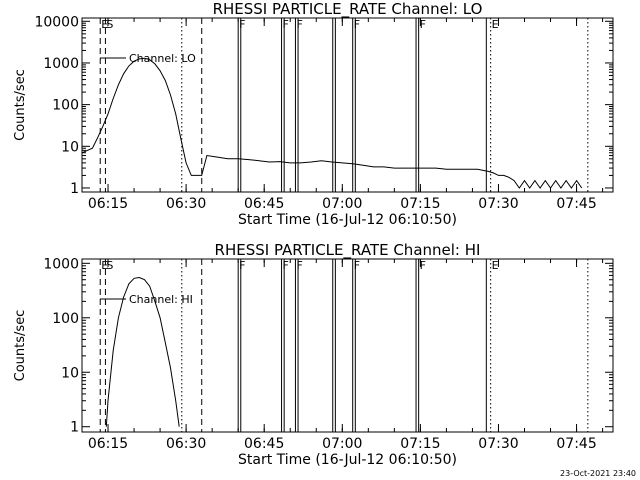  I want to click on footer-timestamp: 23-Oct-2021 23:40, so click(598, 473).